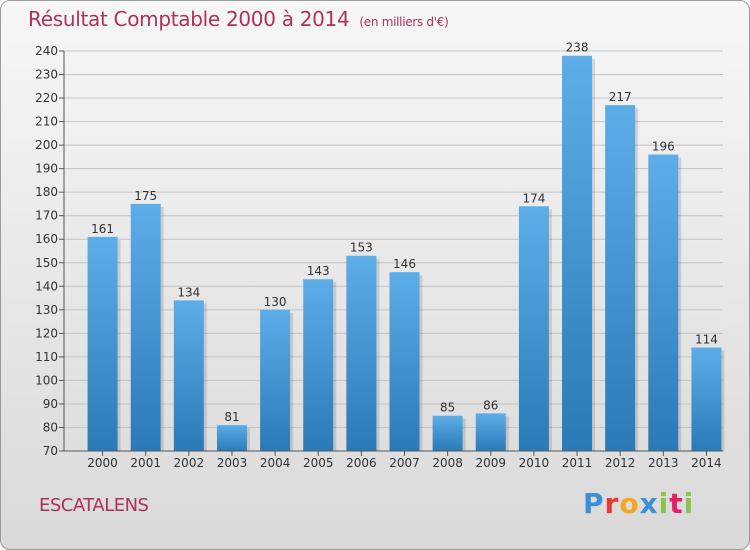 The image size is (750, 550). Describe the element at coordinates (145, 196) in the screenshot. I see `data-label-2001: 175` at that location.